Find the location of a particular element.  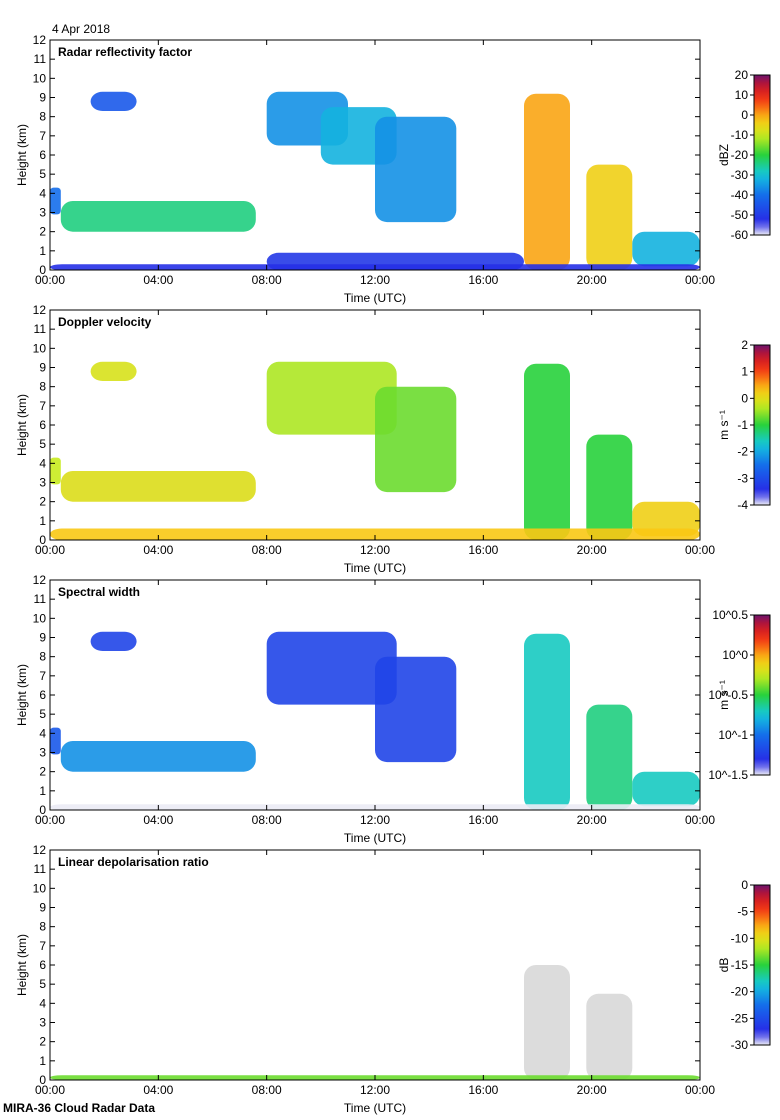

colorbar-tick-label: 10^0.5 is located at coordinates (730, 615).